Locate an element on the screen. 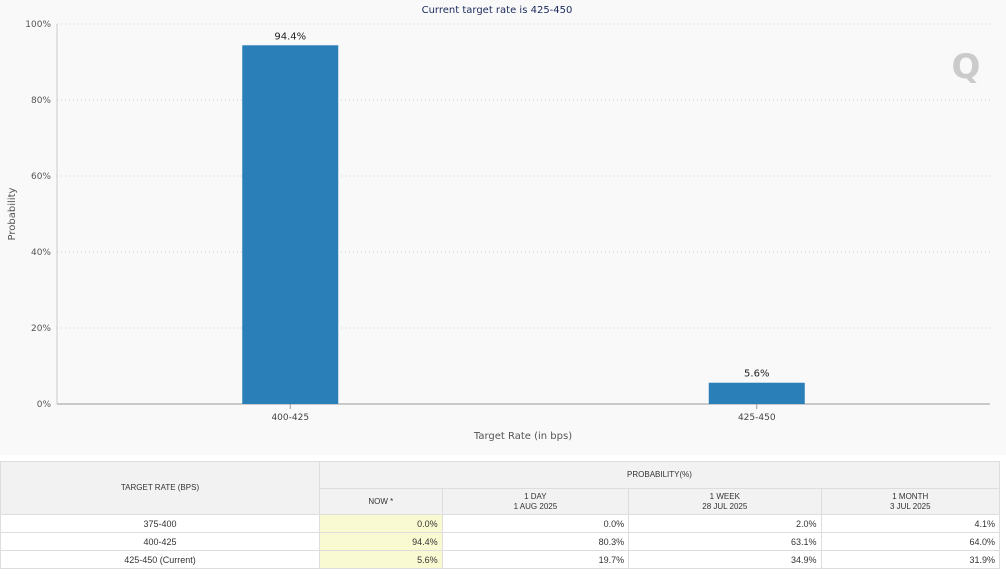  probability-cell: 19.7% is located at coordinates (535, 559).